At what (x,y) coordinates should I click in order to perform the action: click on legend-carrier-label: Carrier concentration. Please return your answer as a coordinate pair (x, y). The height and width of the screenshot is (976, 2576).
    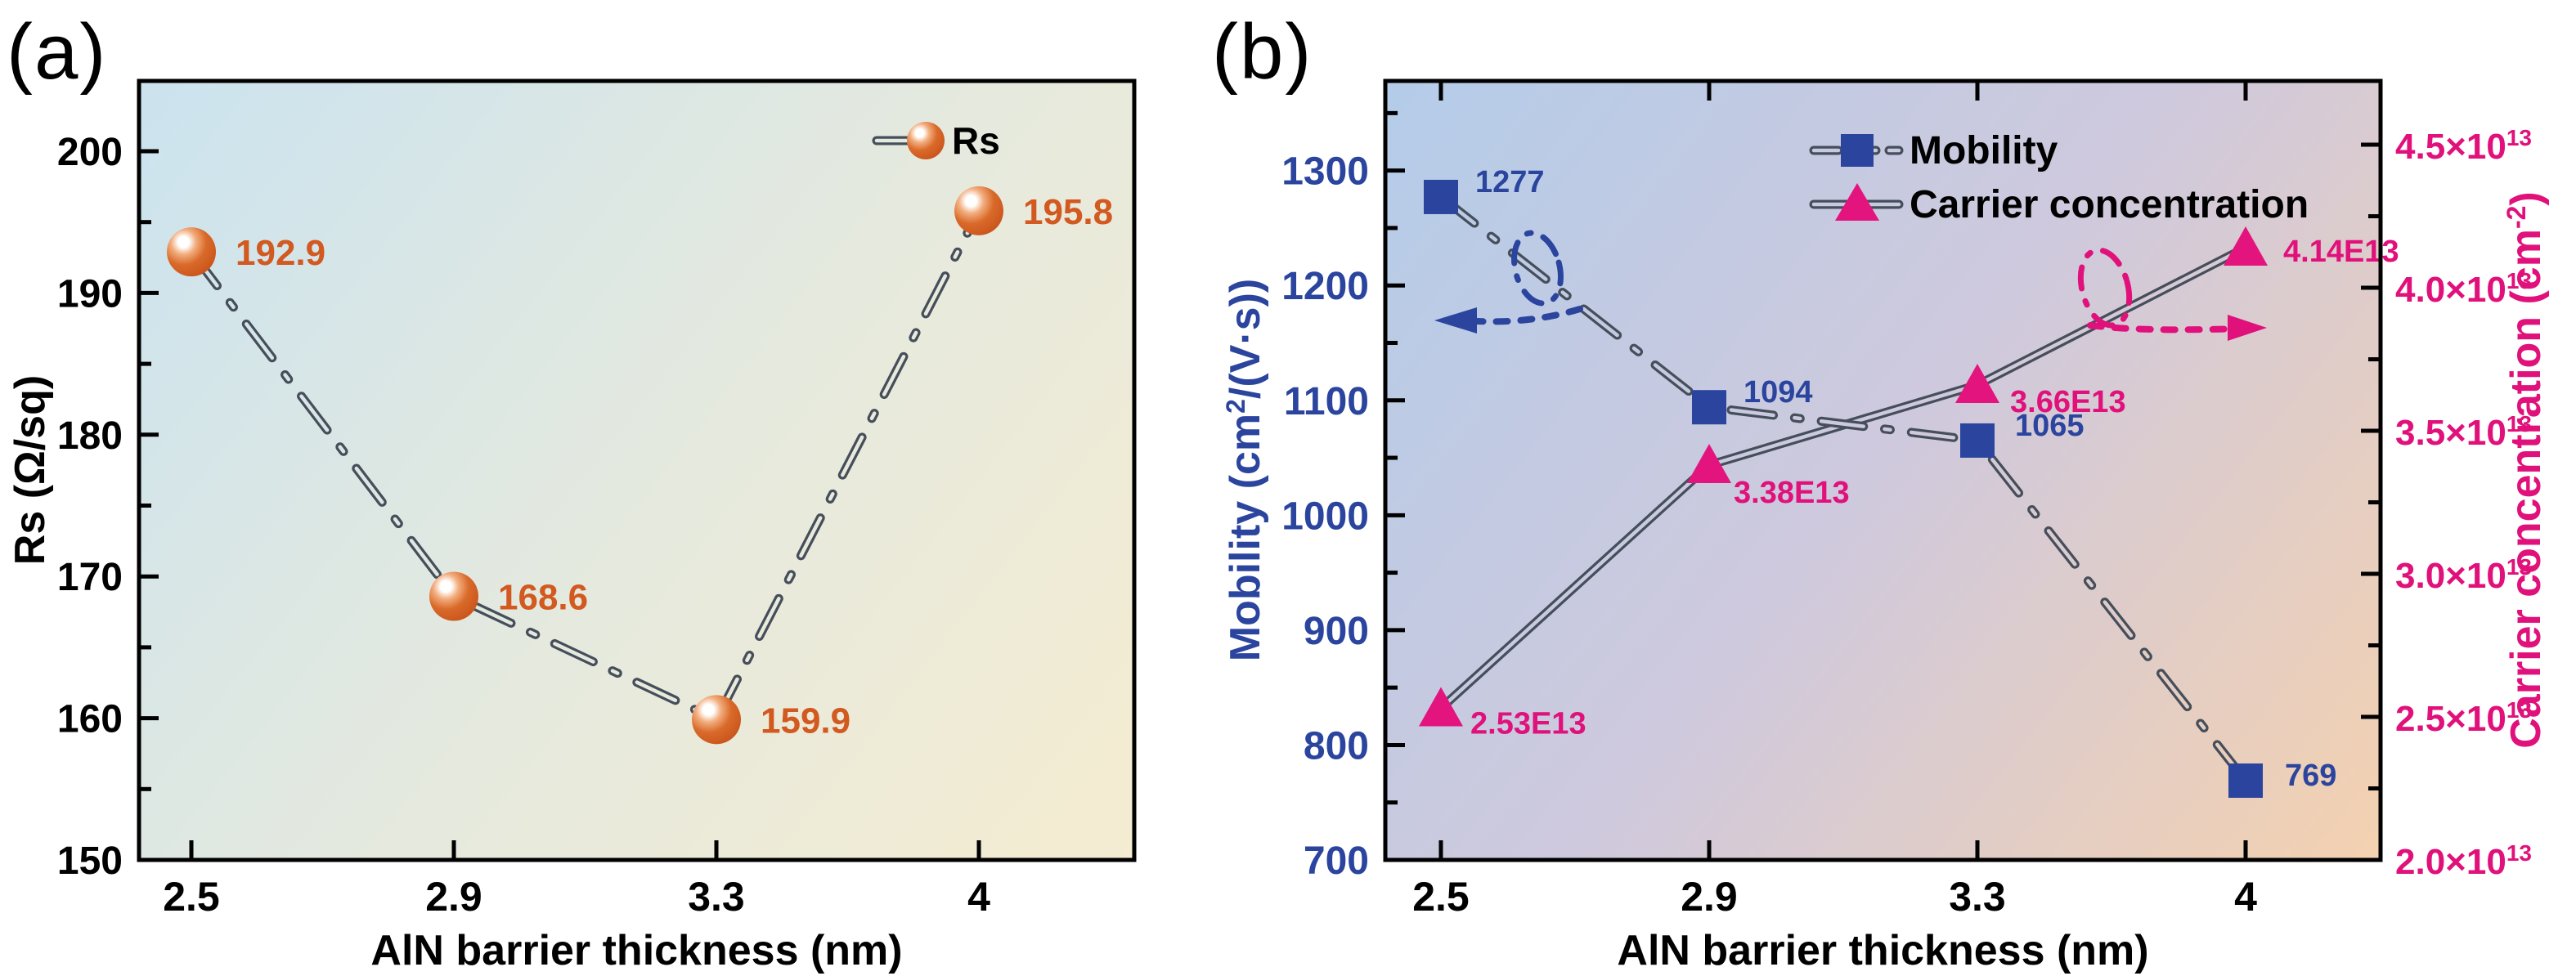
    Looking at the image, I should click on (2109, 205).